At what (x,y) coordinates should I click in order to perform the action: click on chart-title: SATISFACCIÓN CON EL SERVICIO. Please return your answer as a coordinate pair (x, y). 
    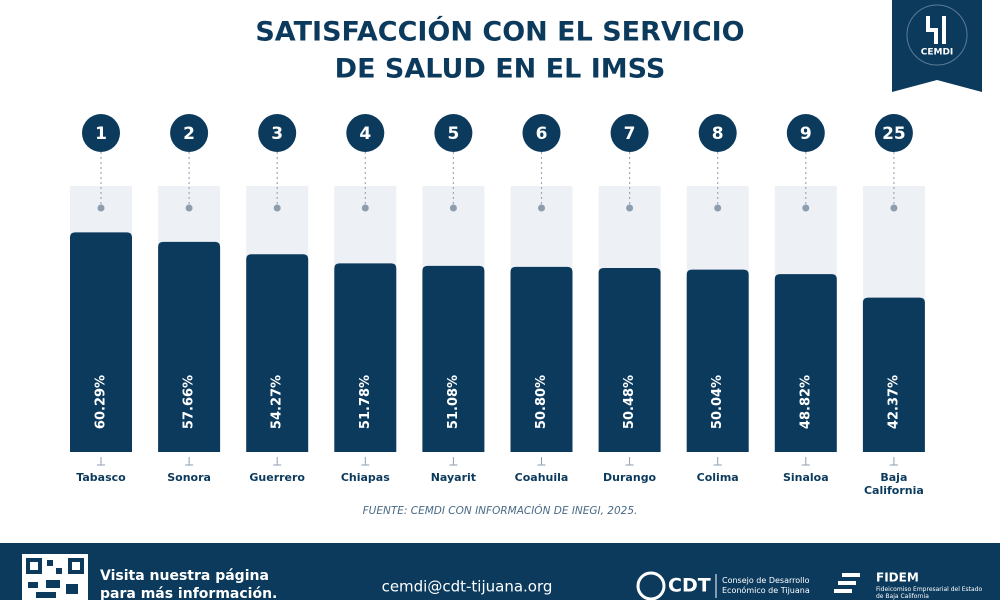
    Looking at the image, I should click on (499, 32).